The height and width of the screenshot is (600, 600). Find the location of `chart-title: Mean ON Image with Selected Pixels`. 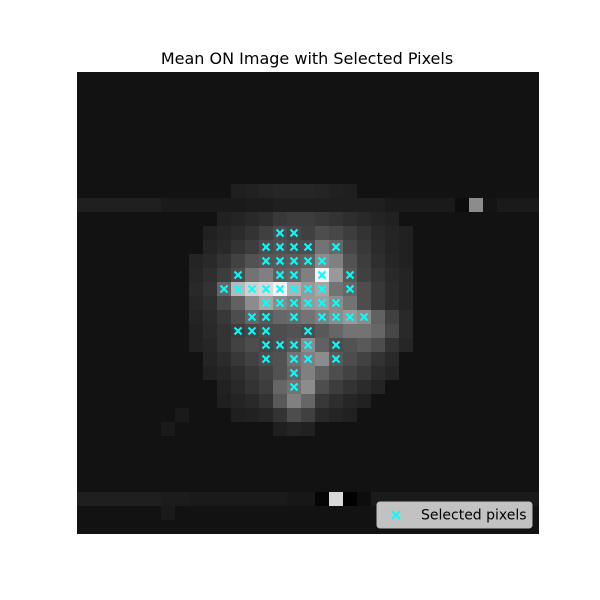

chart-title: Mean ON Image with Selected Pixels is located at coordinates (307, 58).